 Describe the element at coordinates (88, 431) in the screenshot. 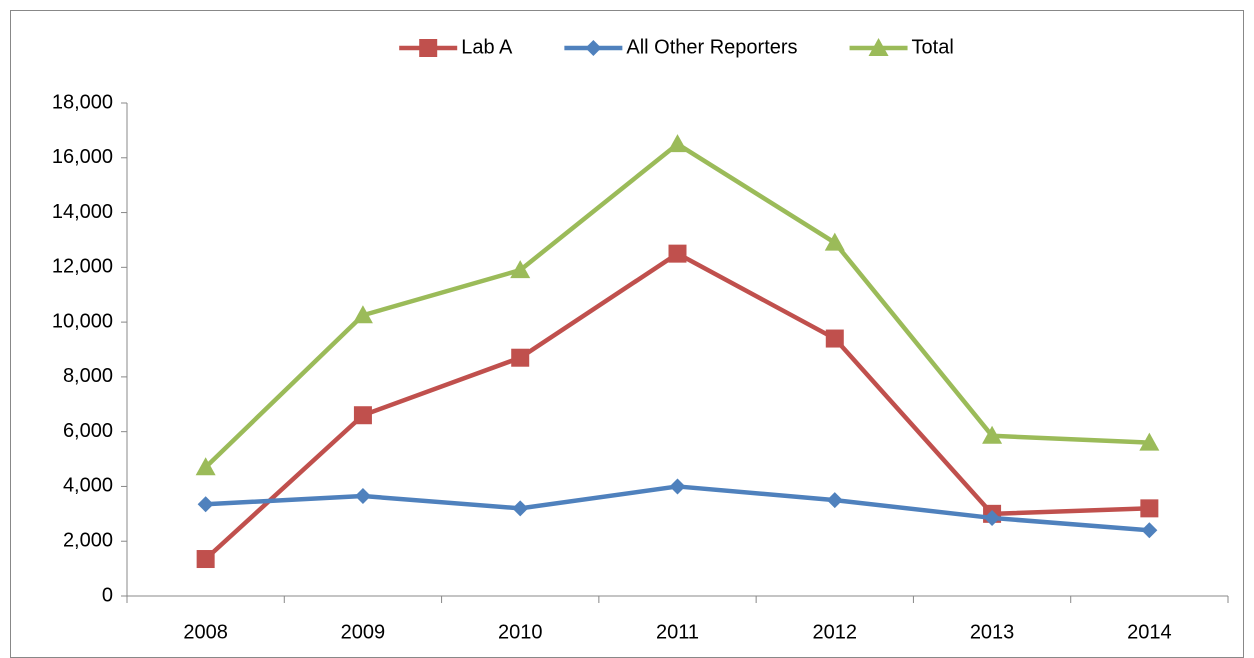

I see `y-tick-label: 6,000` at that location.